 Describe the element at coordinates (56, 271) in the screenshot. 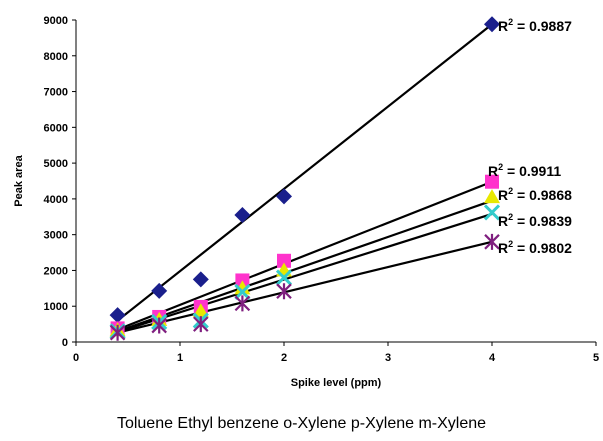

I see `y-tick-label: 2000` at that location.